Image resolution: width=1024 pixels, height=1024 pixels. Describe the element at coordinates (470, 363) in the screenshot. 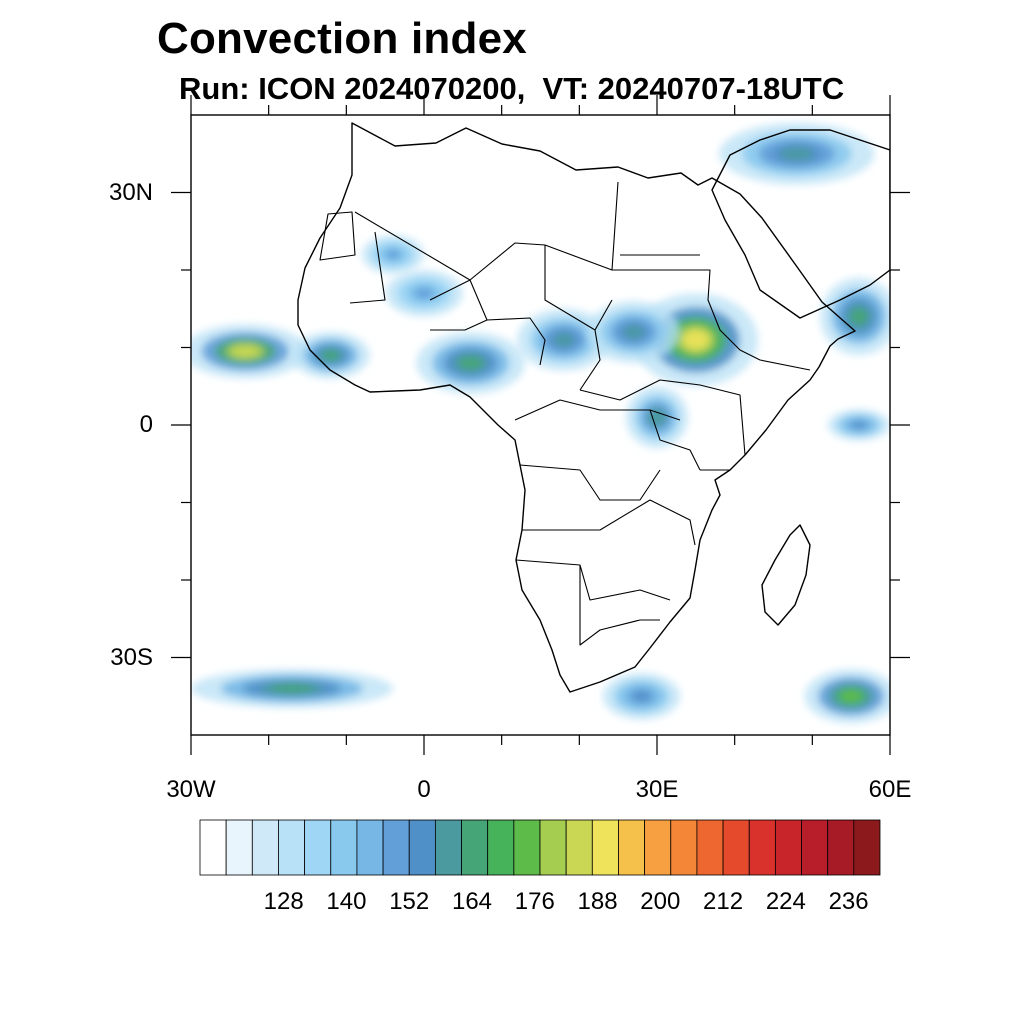

I see `field-ghana-nigeria` at that location.